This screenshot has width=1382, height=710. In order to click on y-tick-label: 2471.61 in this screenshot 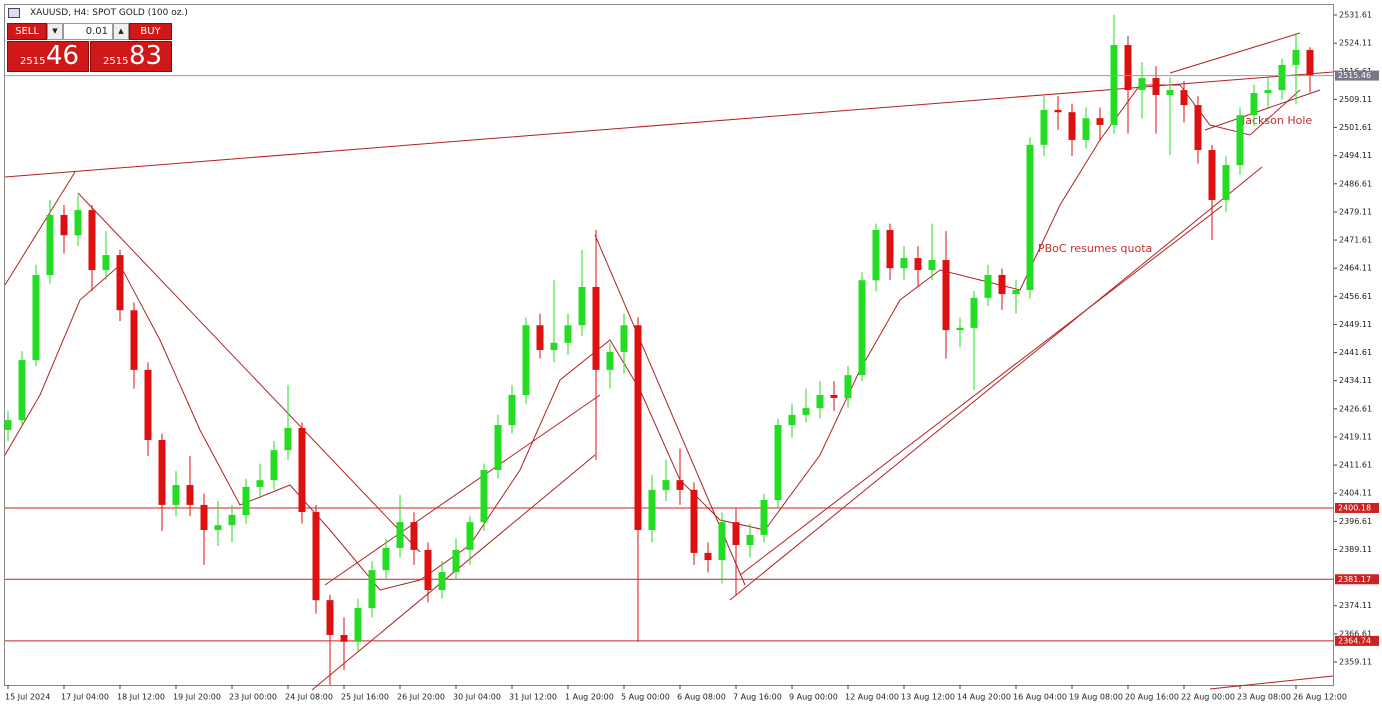, I will do `click(1355, 240)`.